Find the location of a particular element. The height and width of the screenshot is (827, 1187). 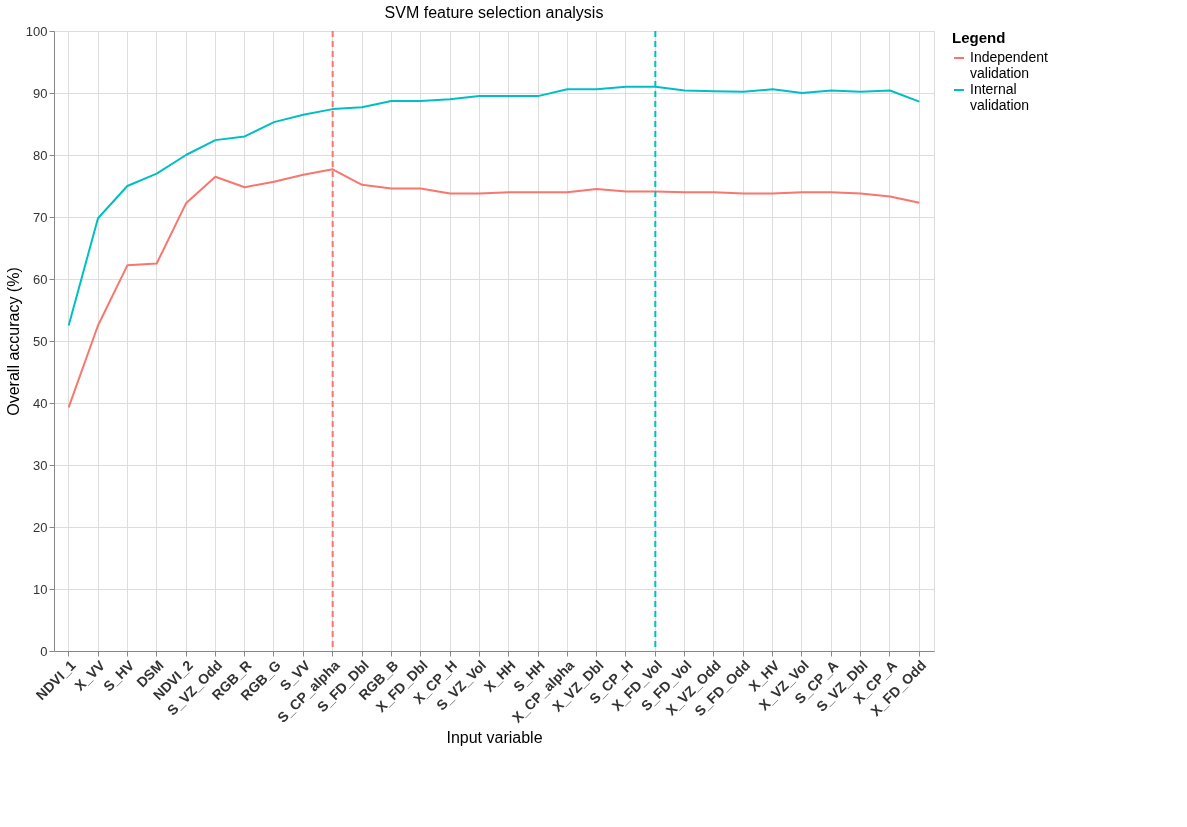

y-tick-label: 80 is located at coordinates (40, 155).